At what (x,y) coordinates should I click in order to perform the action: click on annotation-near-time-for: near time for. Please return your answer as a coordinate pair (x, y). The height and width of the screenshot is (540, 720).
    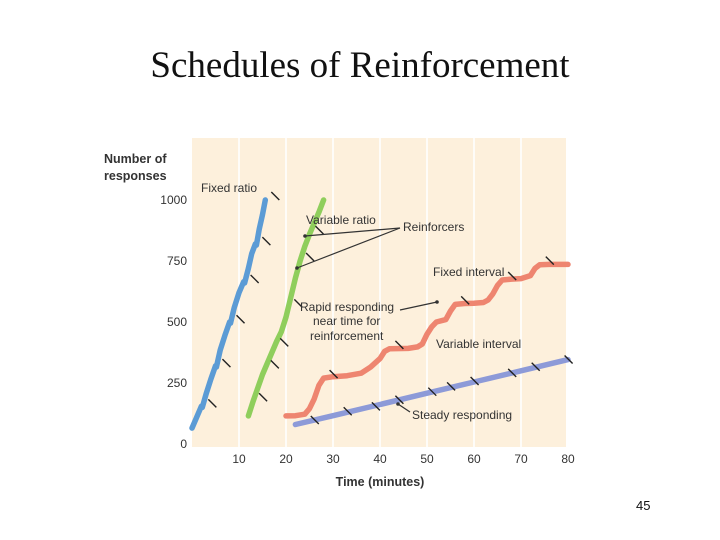
    Looking at the image, I should click on (346, 321).